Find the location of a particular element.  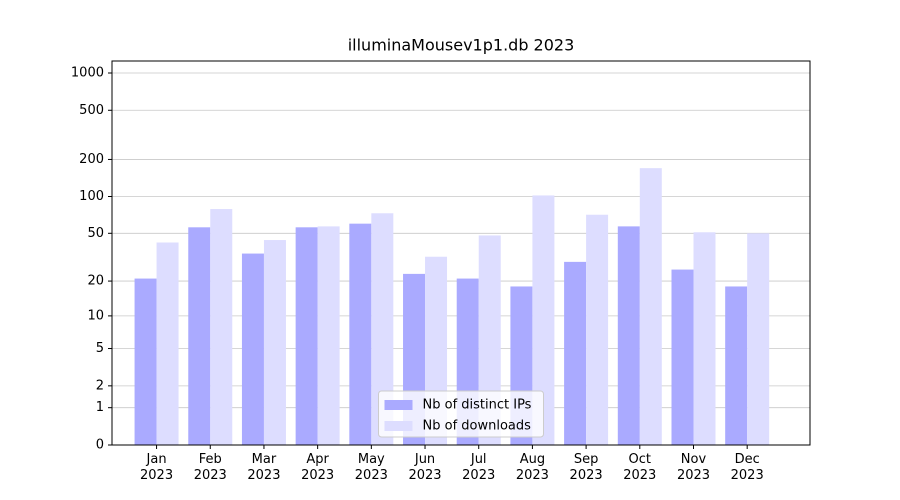

x-tick-label: Jun 2023 is located at coordinates (425, 467).